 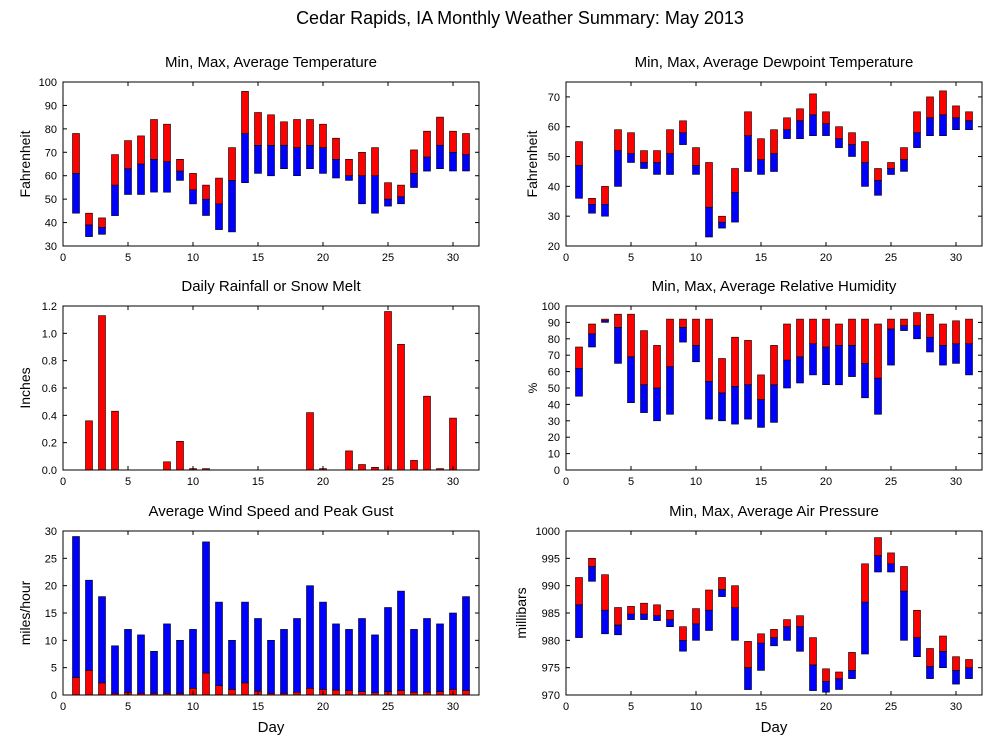 What do you see at coordinates (49, 444) in the screenshot?
I see `y-tick-label: 0.2` at bounding box center [49, 444].